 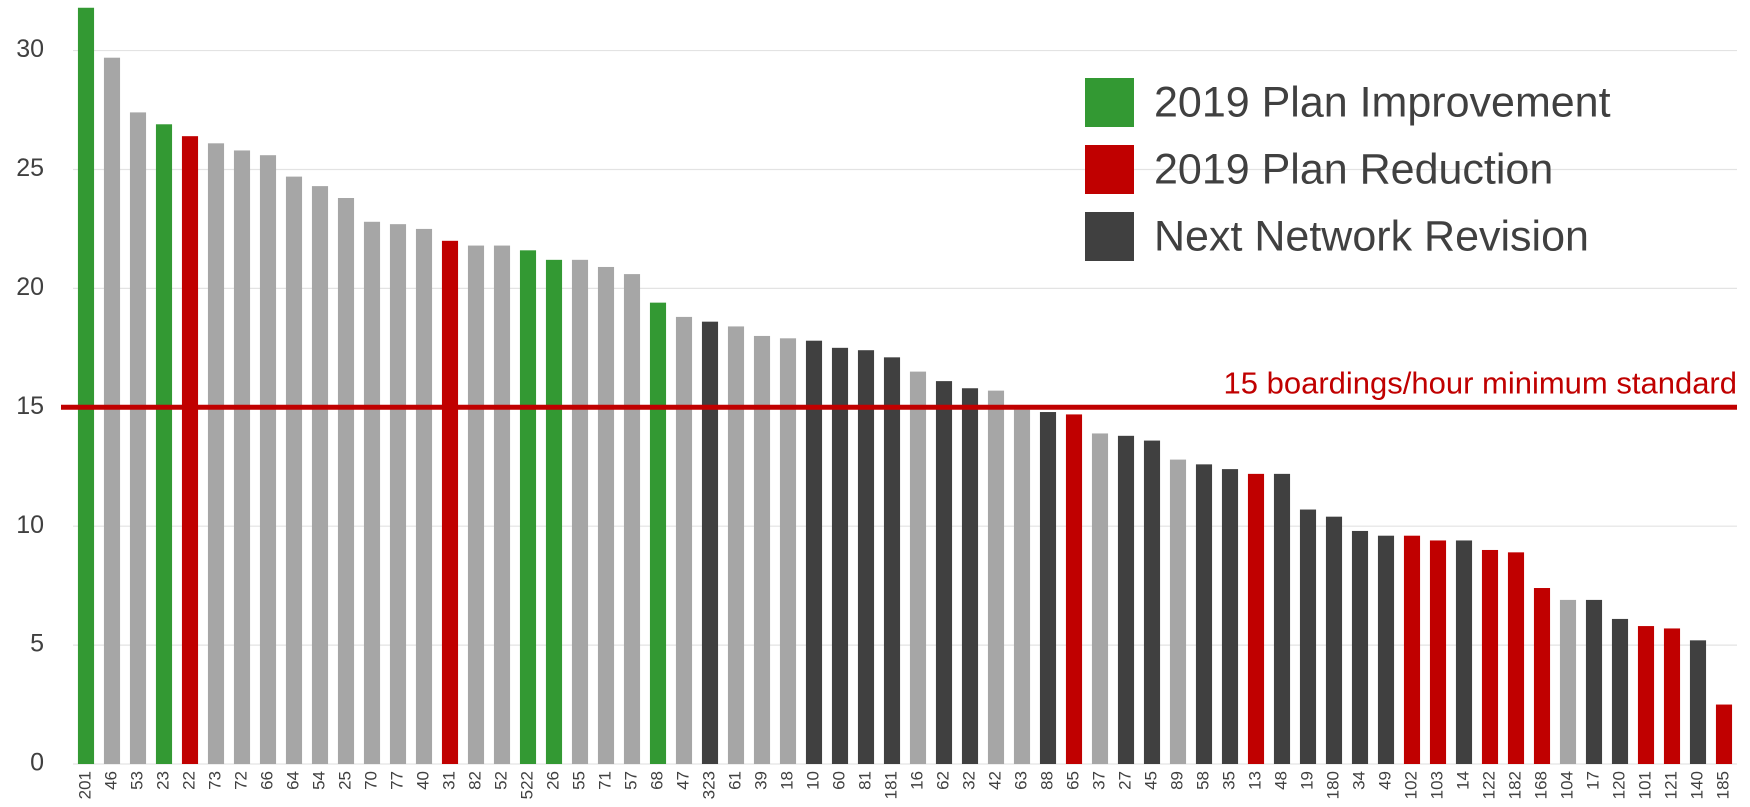 What do you see at coordinates (1410, 785) in the screenshot?
I see `x-tick-label: 102` at bounding box center [1410, 785].